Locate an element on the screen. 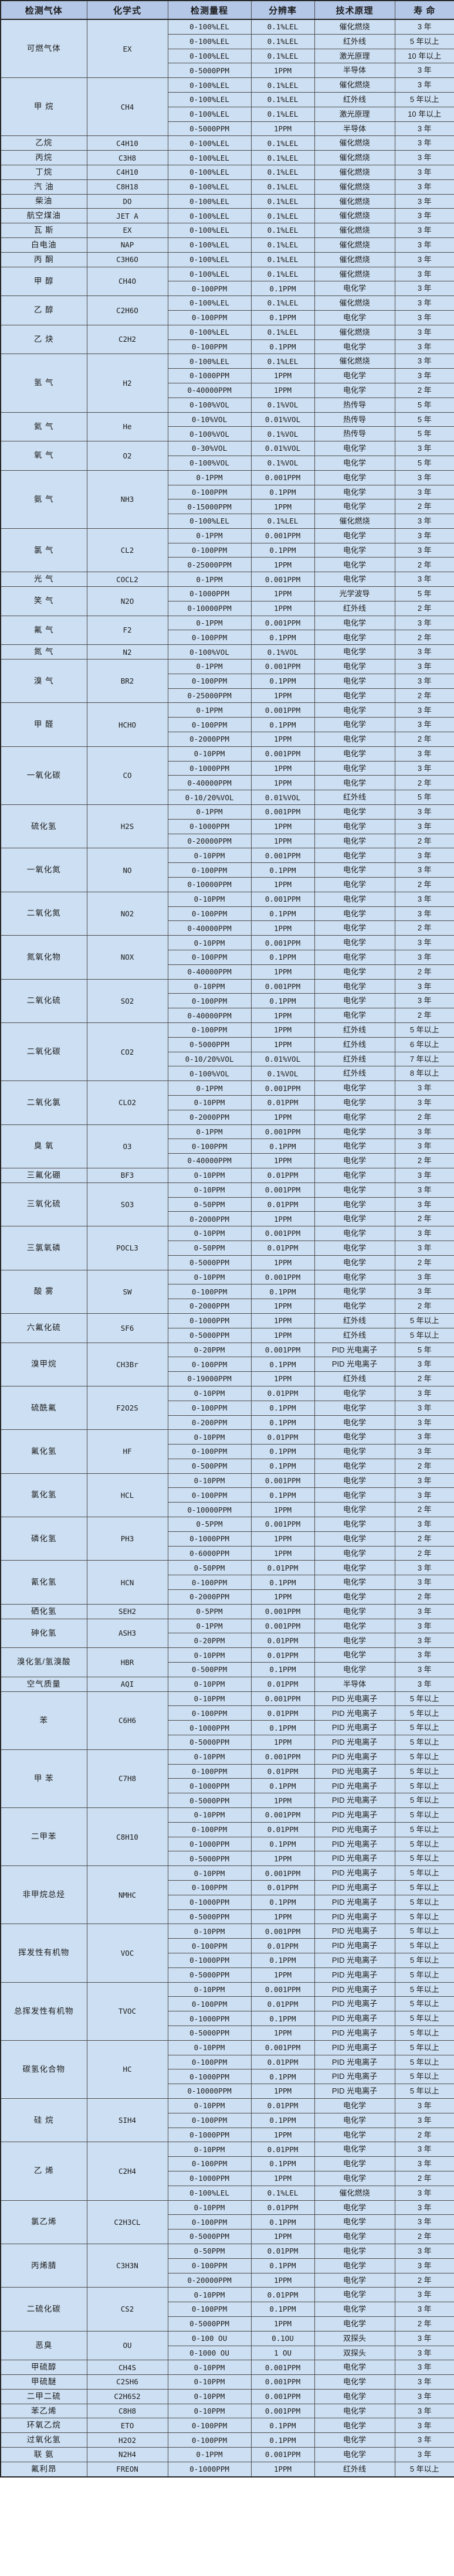 The width and height of the screenshot is (454, 2576). table-row: 0-2000PPM 1PPM 电化学 2 年 is located at coordinates (227, 1219).